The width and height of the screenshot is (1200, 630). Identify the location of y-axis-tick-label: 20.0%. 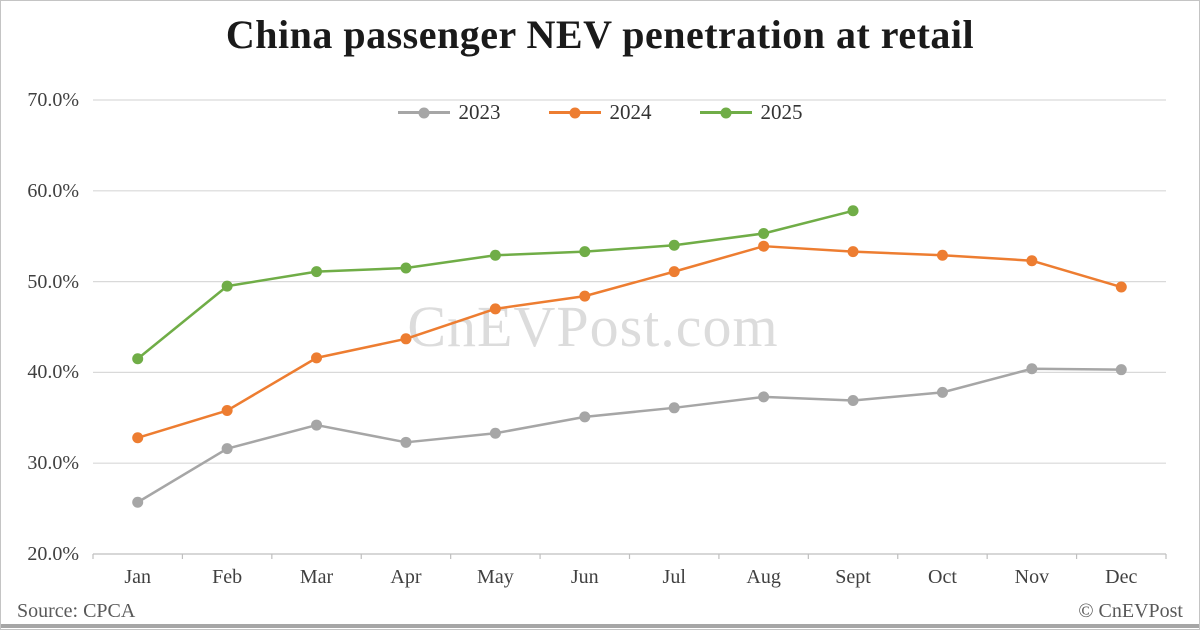
(53, 554).